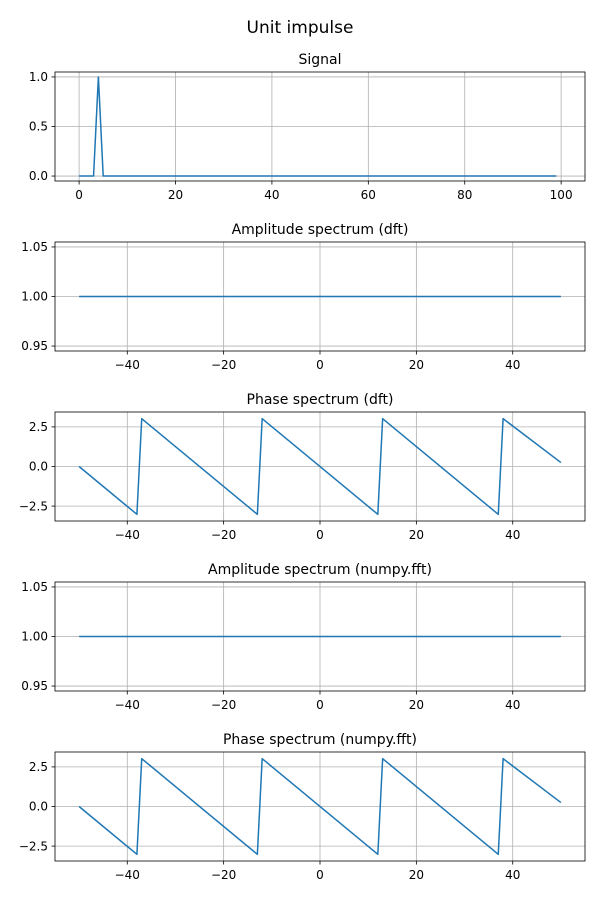 The image size is (600, 900). I want to click on subplot-title: Amplitude spectrum (dft), so click(320, 230).